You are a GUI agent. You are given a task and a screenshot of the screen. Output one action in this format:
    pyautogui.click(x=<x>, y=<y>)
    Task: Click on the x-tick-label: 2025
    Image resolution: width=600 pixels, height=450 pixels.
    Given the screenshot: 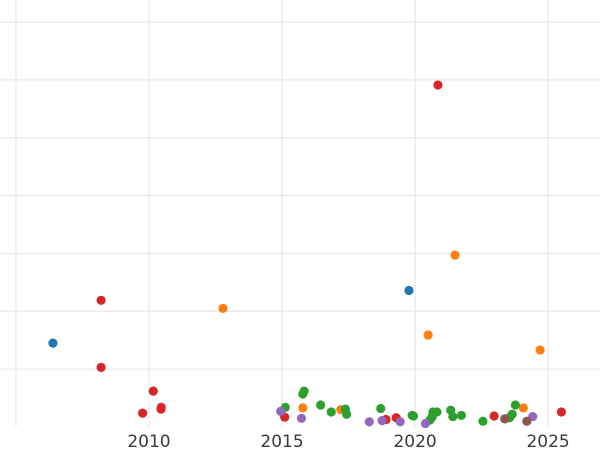 What is the action you would take?
    pyautogui.click(x=547, y=441)
    